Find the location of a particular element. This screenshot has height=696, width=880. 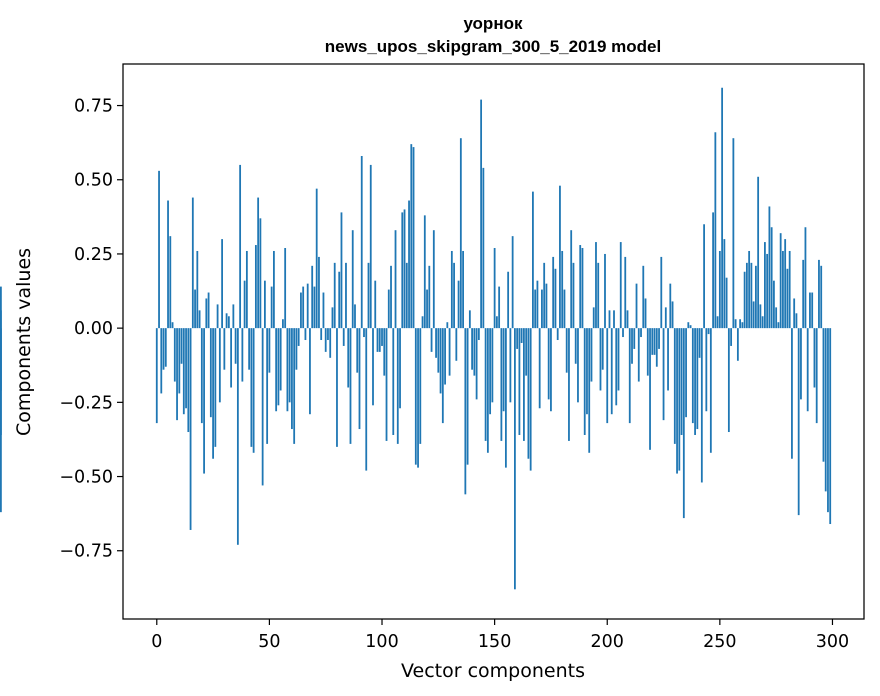

x-tick-label: 50 is located at coordinates (269, 642).